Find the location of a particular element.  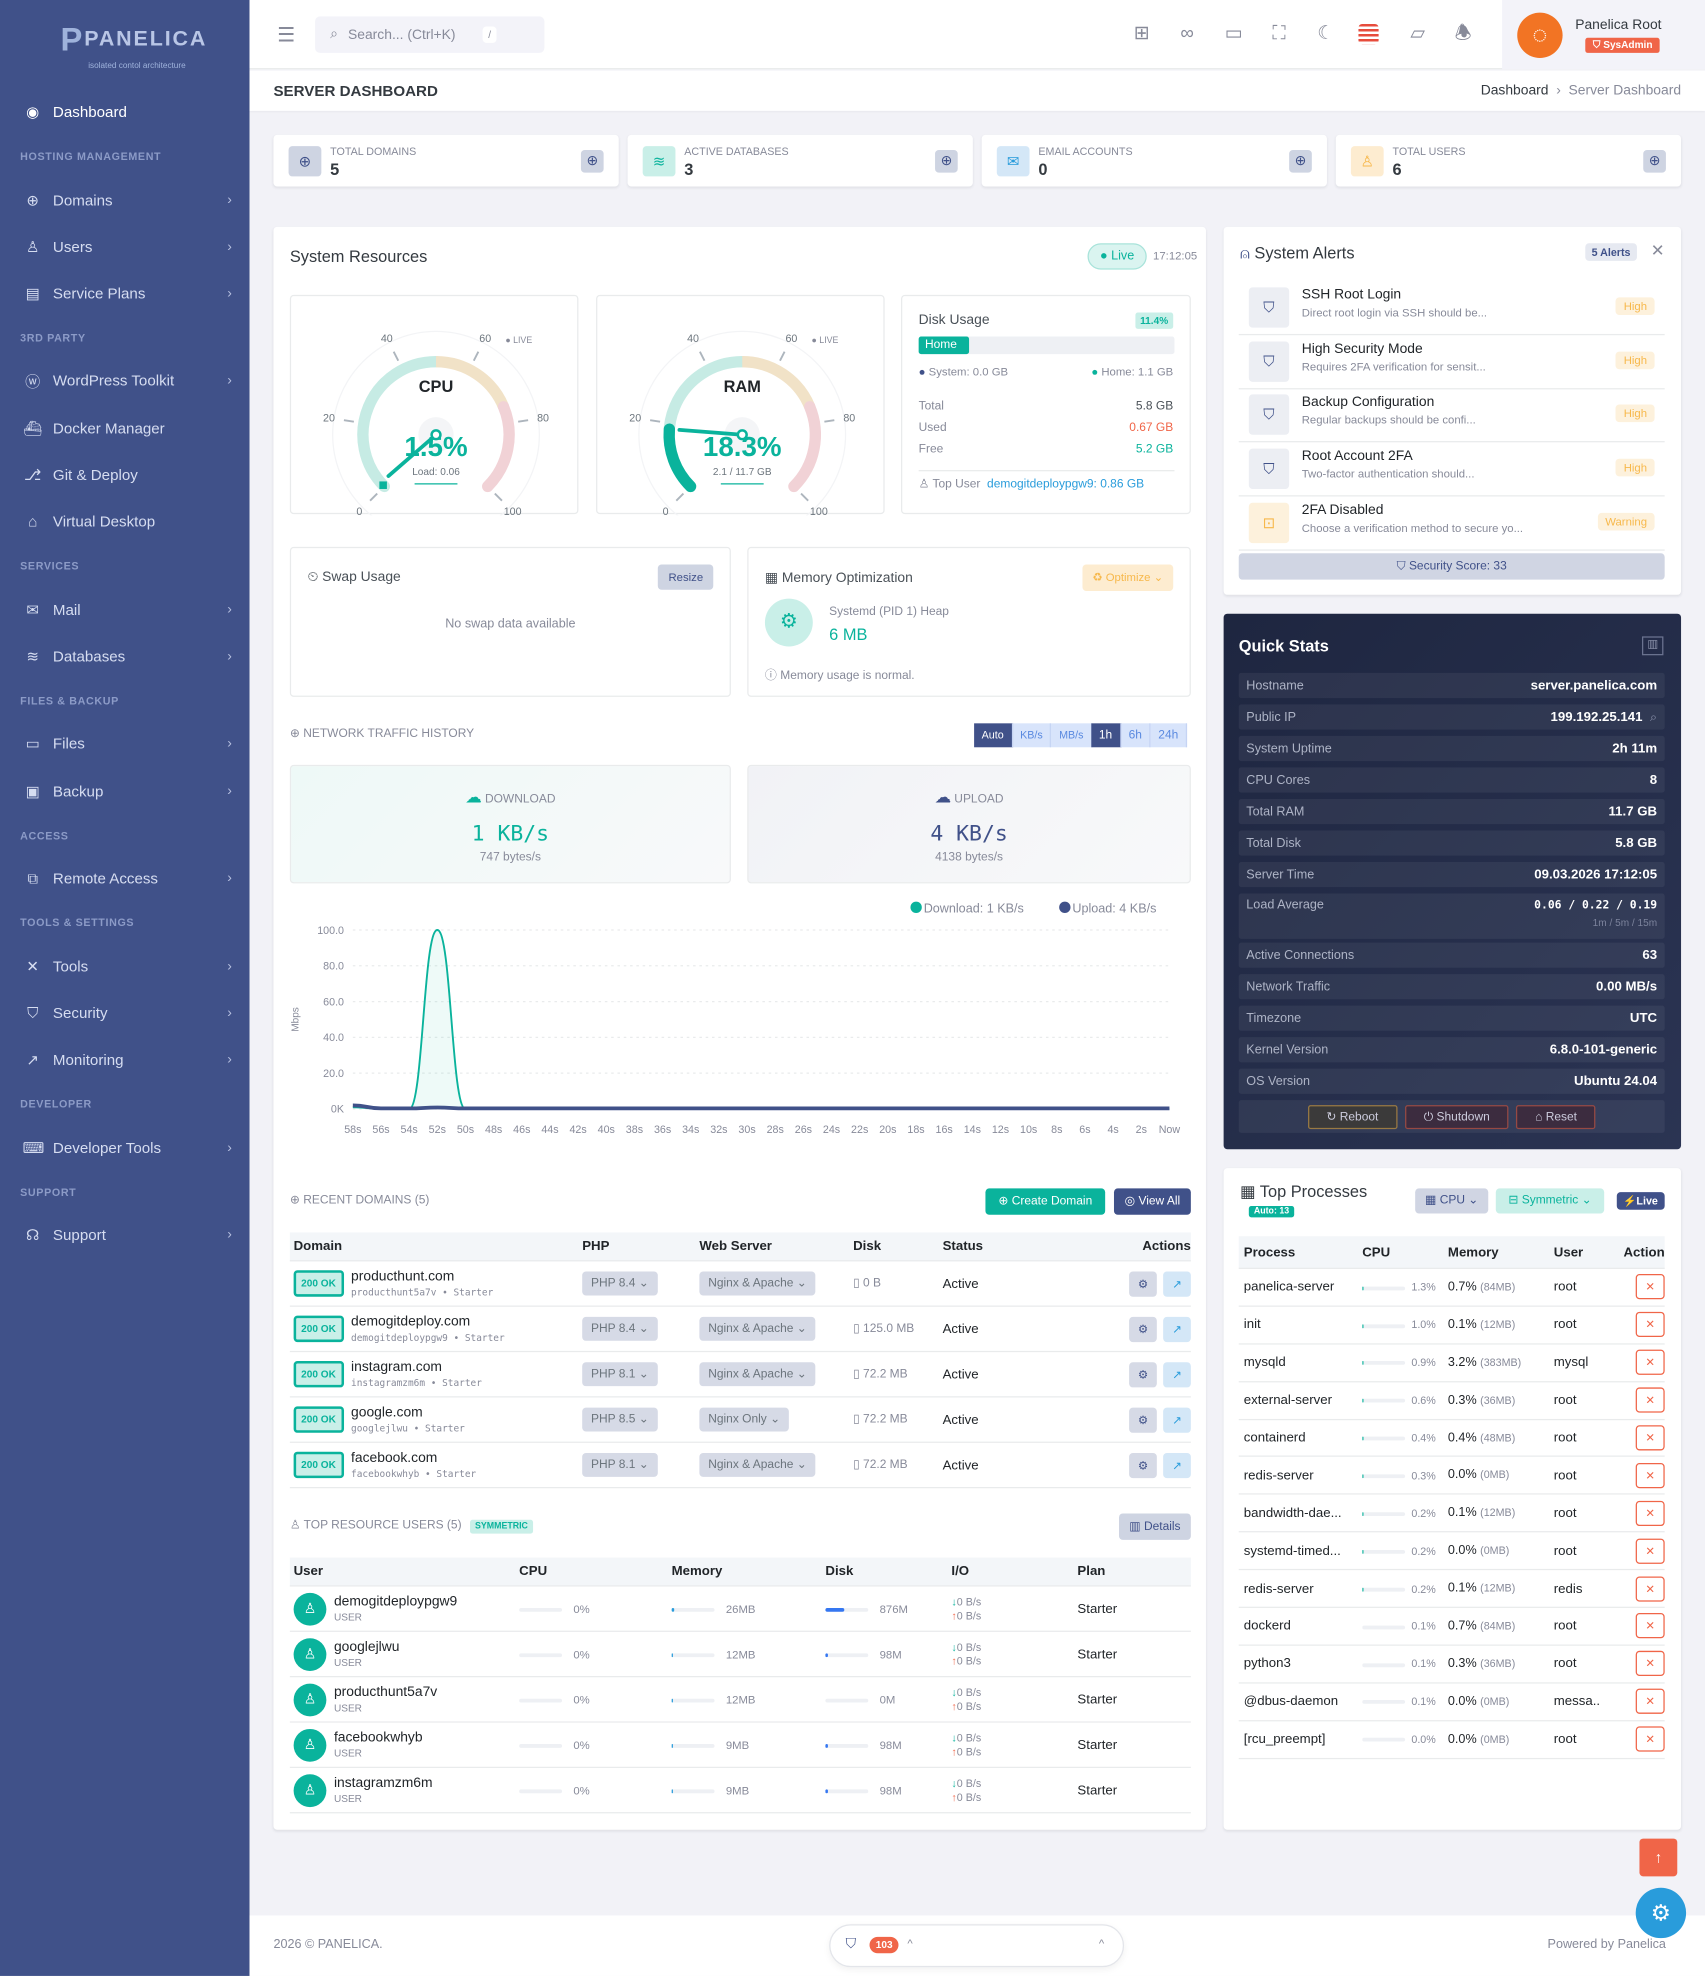

sidebar-item-domains: ⊕ Domains › is located at coordinates (127, 200).